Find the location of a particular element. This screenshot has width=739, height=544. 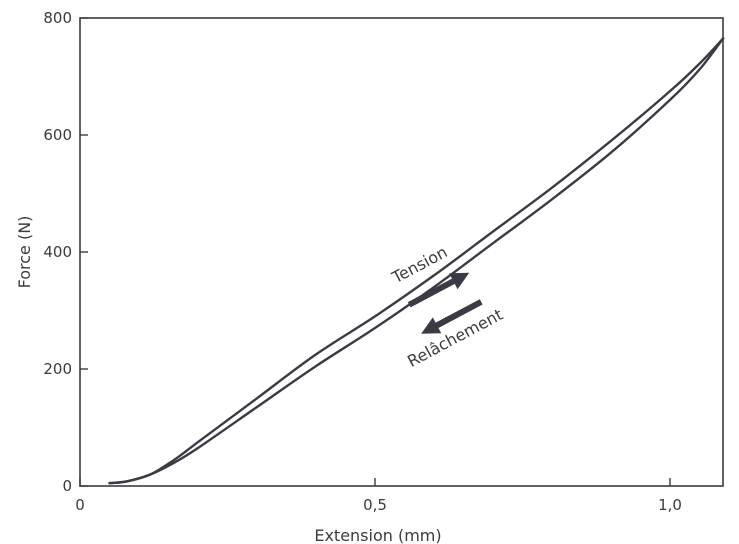

x-tick-label: 0 is located at coordinates (80, 505).